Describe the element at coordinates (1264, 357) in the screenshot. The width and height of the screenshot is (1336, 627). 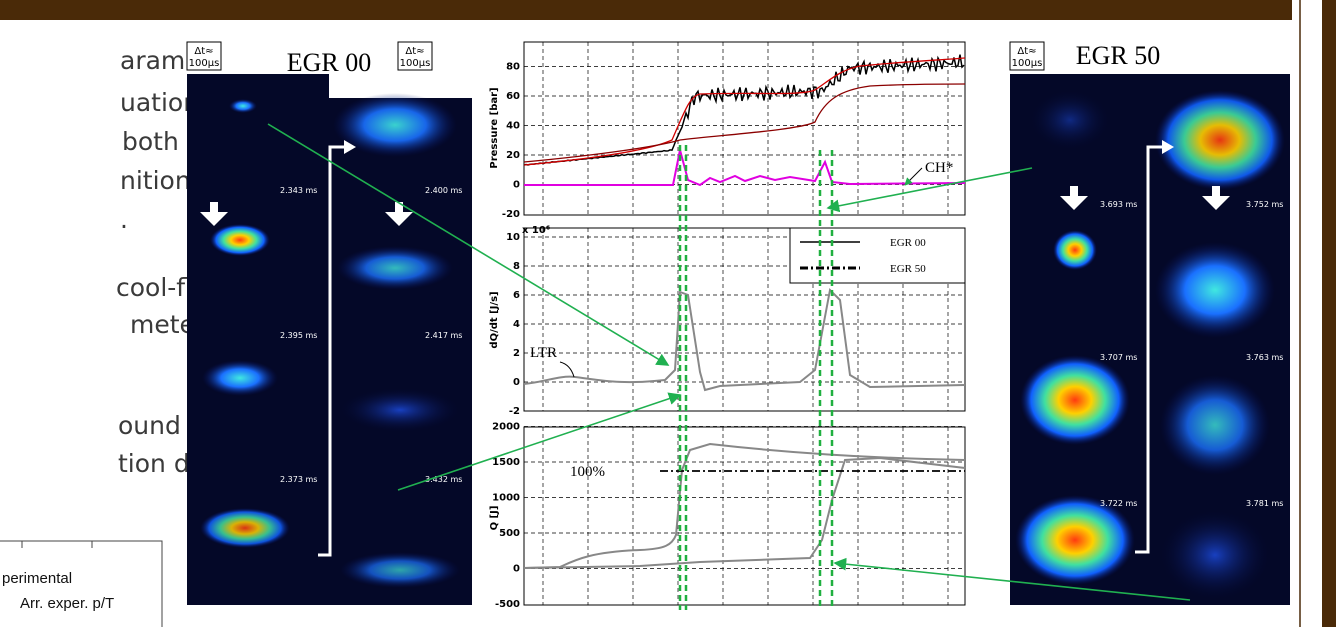
I see `timestamp: 3.763 ms` at that location.